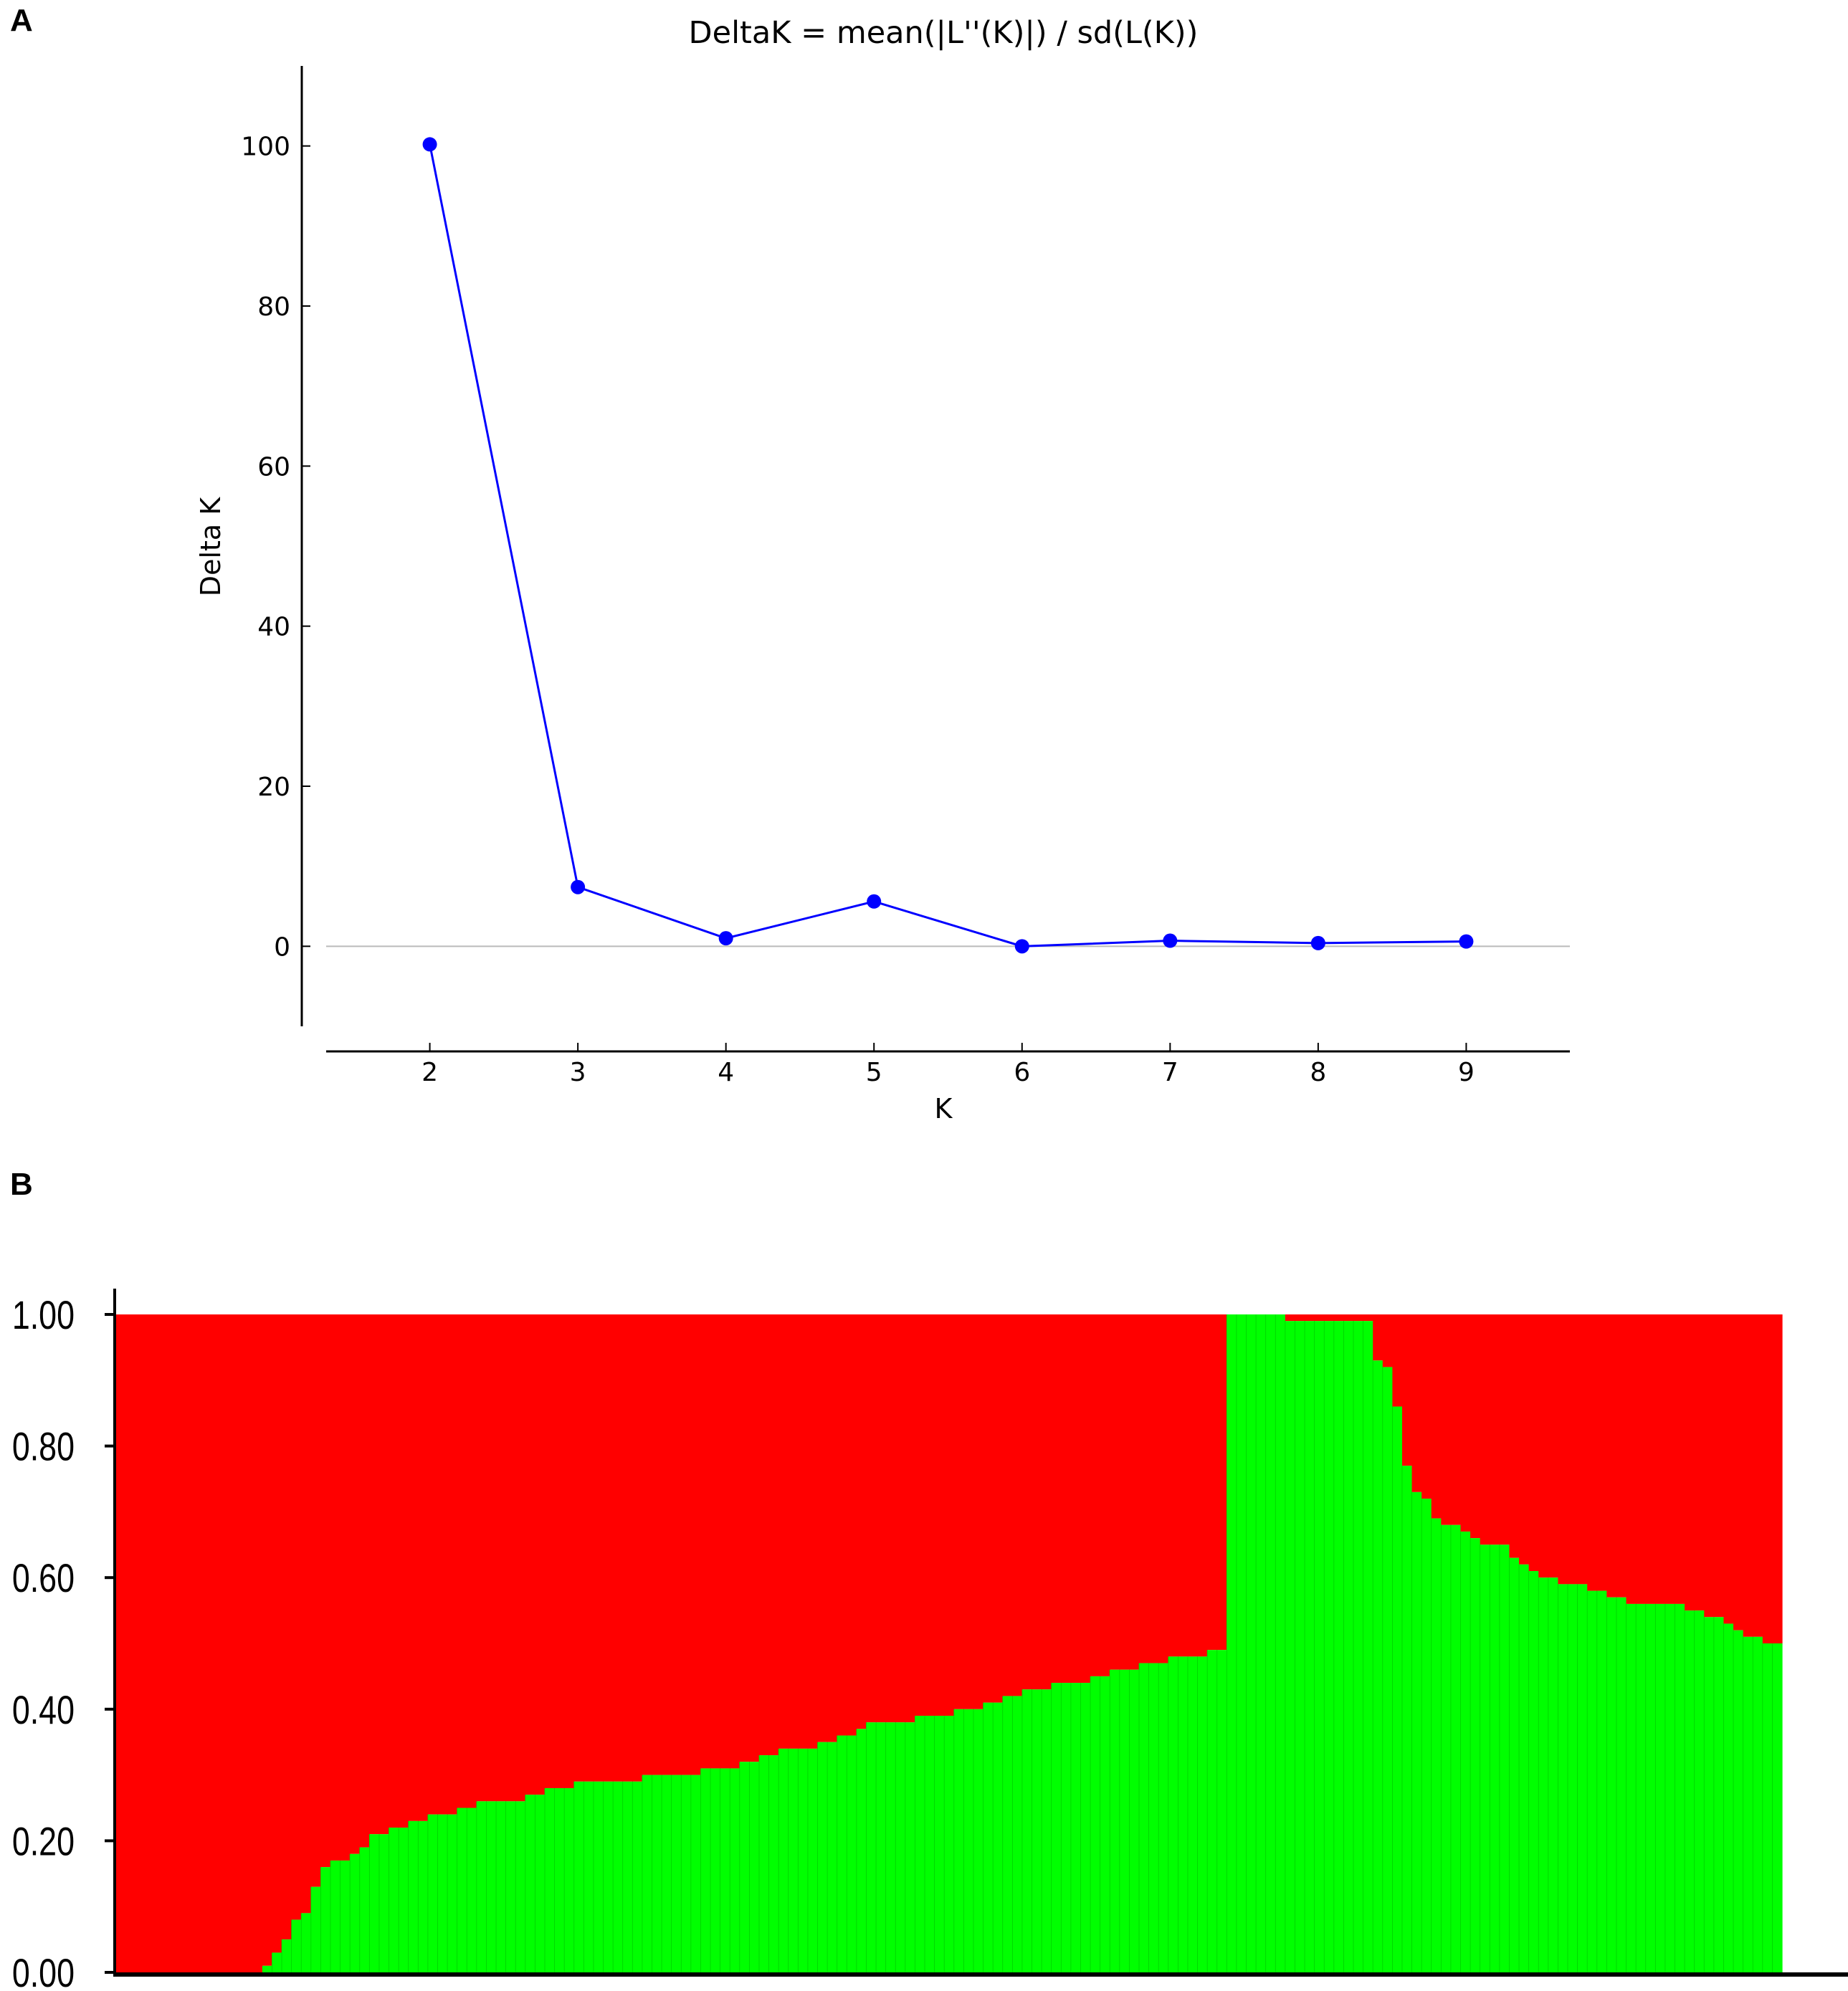 The image size is (1848, 1991). I want to click on x-axis-label: K, so click(944, 1109).